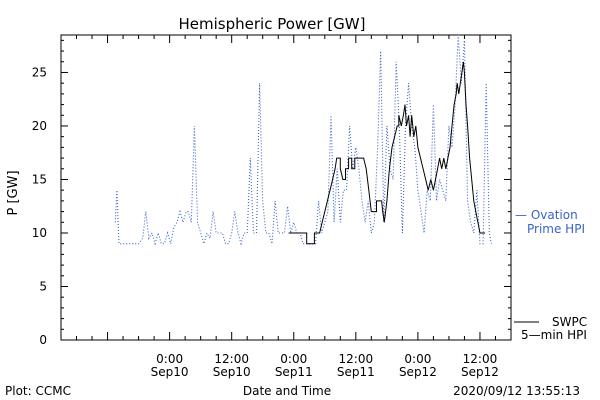  What do you see at coordinates (39, 233) in the screenshot?
I see `y-tick-label: 10` at bounding box center [39, 233].